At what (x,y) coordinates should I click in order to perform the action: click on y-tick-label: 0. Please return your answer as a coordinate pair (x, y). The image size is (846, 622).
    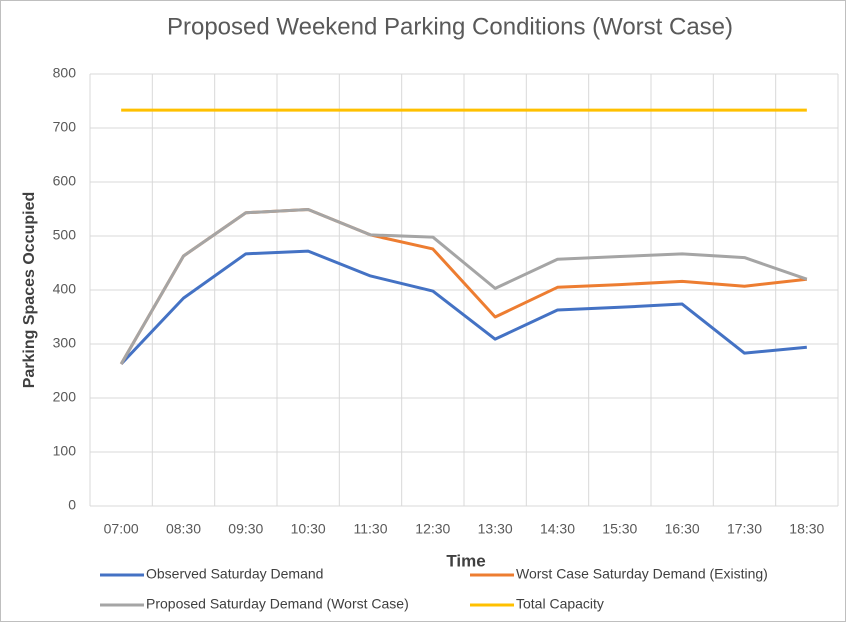
    Looking at the image, I should click on (72, 505).